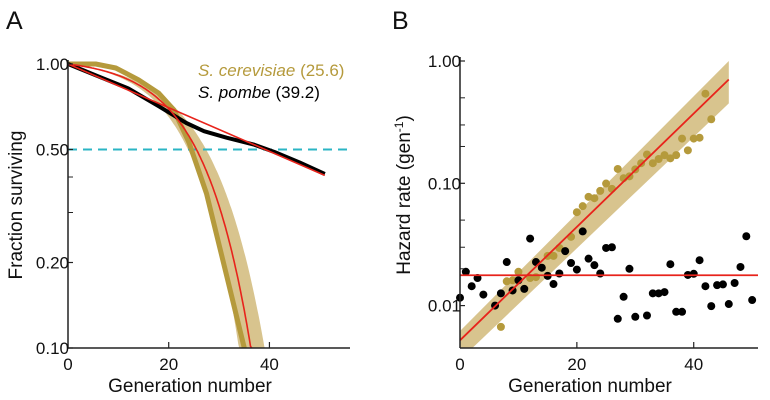 This screenshot has height=400, width=770. Describe the element at coordinates (403, 195) in the screenshot. I see `panel-b-ylabel: Hazard rate (gen-1)` at that location.